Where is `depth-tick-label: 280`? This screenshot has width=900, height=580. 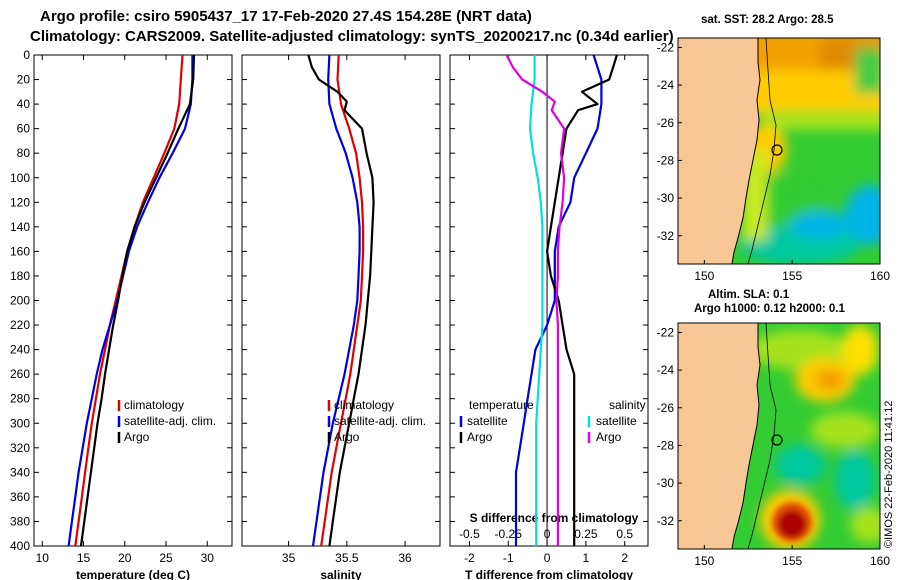
depth-tick-label: 280 is located at coordinates (20, 399).